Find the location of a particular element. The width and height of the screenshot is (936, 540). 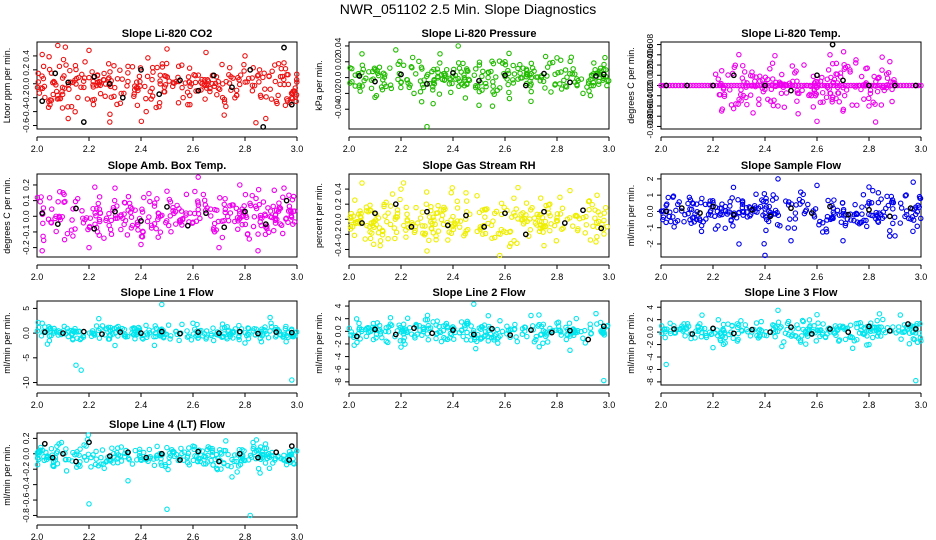

x-tick-label: 2.8 is located at coordinates (869, 277).